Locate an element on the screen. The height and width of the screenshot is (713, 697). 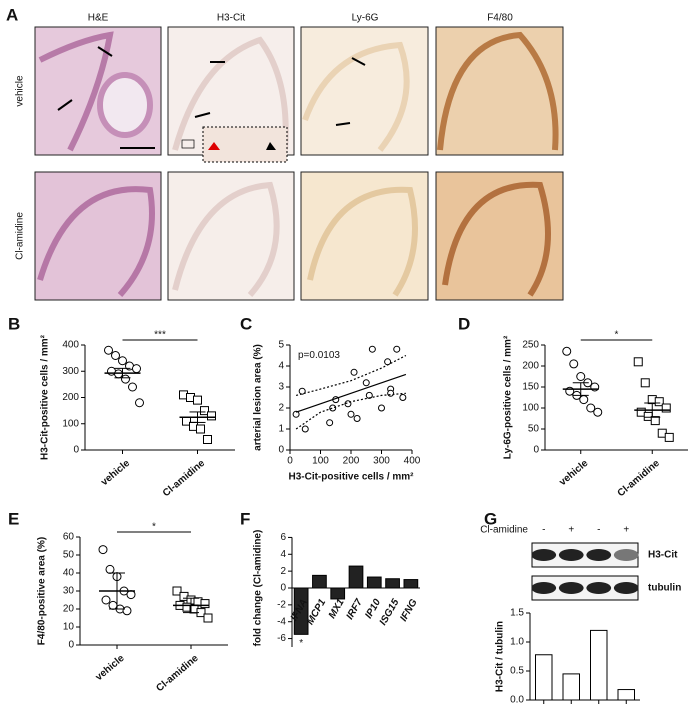
micrograph is located at coordinates (499, 91).